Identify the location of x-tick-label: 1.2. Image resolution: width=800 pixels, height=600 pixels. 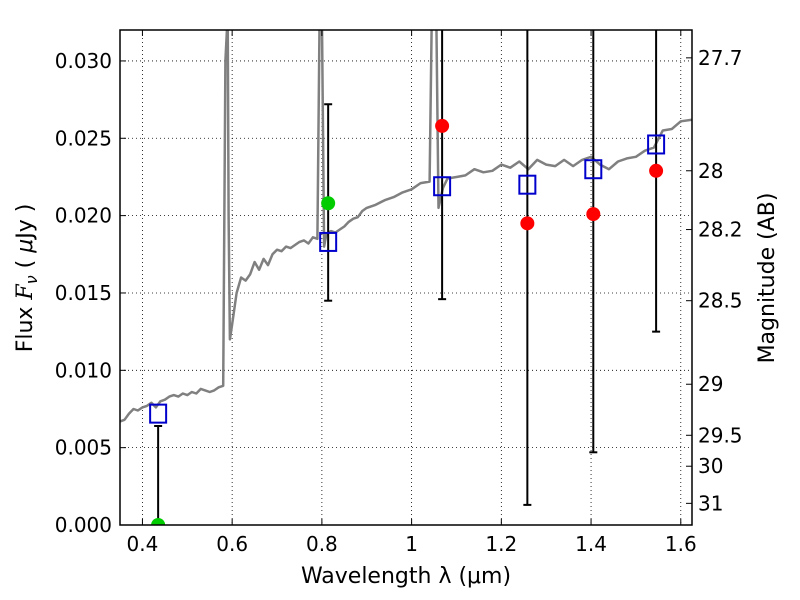
(501, 544).